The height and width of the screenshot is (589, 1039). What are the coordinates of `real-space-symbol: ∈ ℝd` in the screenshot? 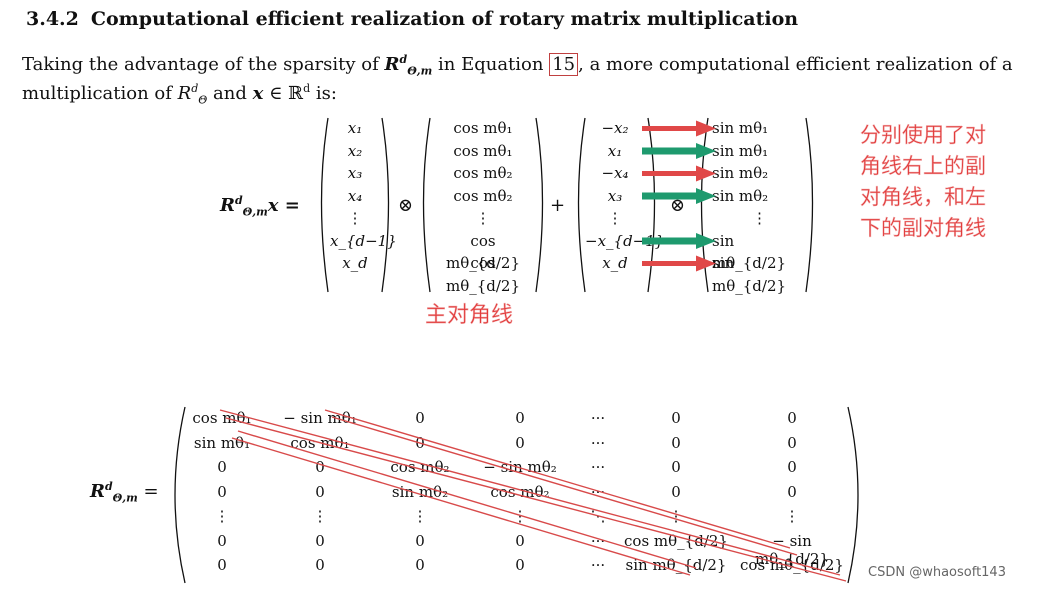 It's located at (290, 93).